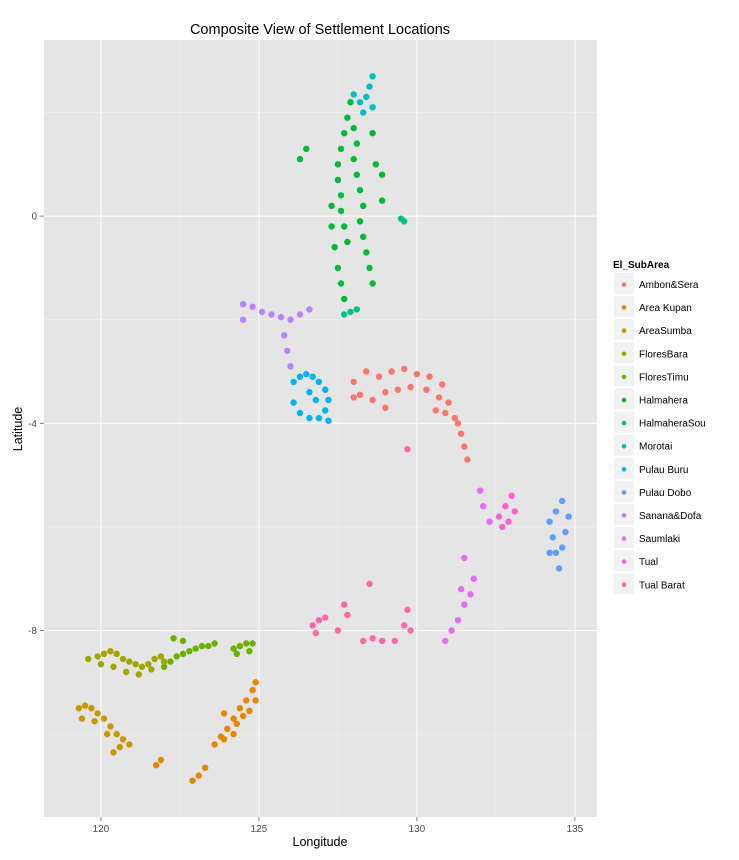  Describe the element at coordinates (374, 266) in the screenshot. I see `series-halmaherasou` at that location.